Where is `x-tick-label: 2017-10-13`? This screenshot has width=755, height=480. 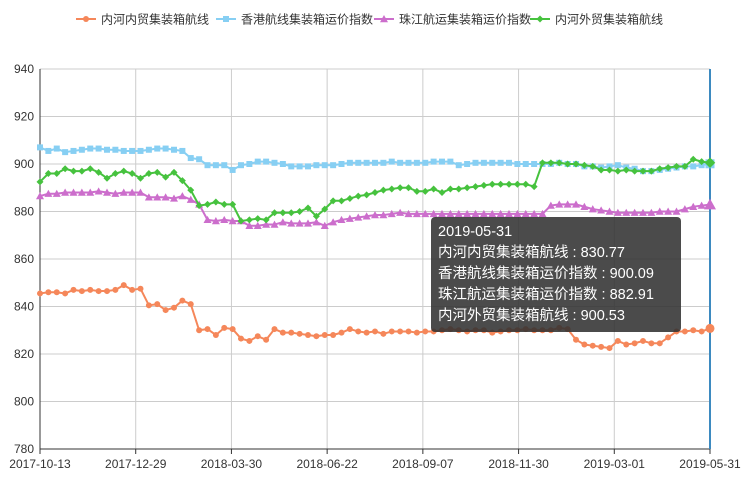 x-tick-label: 2017-10-13 is located at coordinates (40, 464).